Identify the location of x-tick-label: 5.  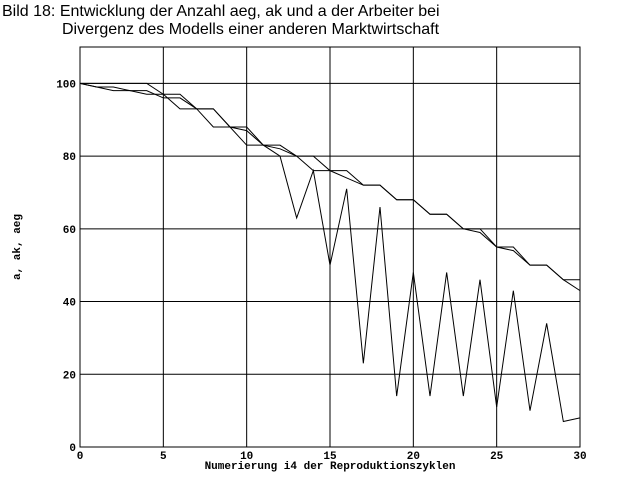
(163, 457).